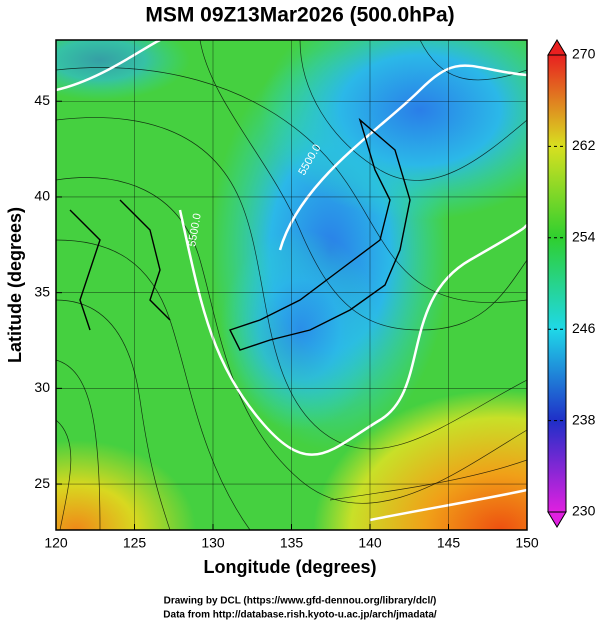  I want to click on colorbar-under, so click(557, 519).